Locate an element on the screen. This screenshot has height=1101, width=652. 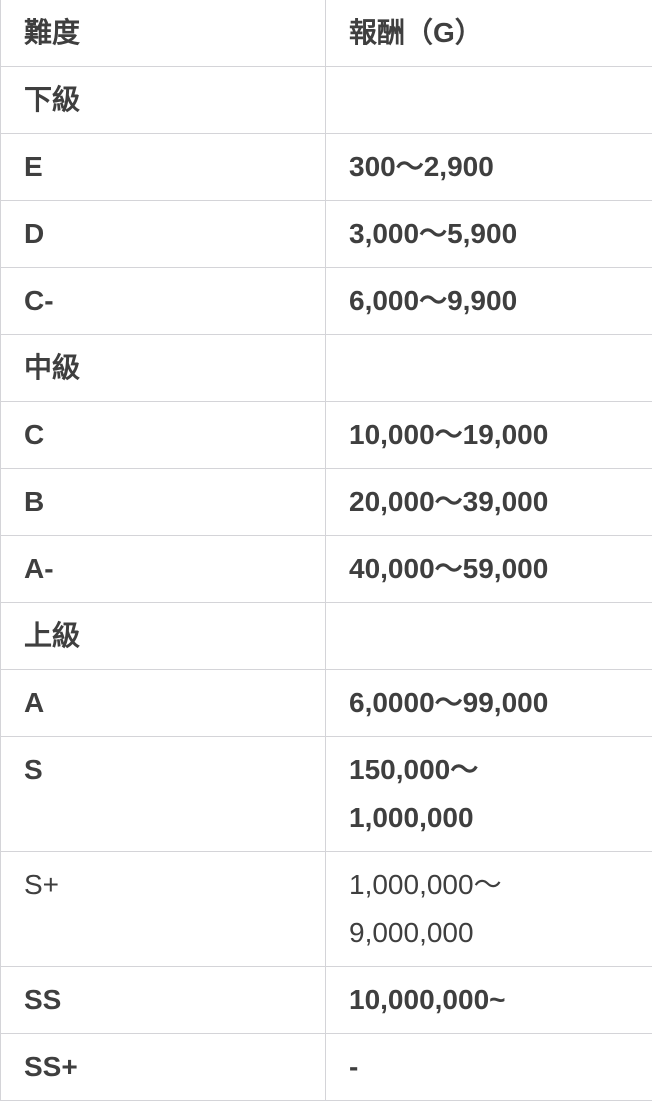
reward-cell: 40,000～59,000 is located at coordinates (489, 569).